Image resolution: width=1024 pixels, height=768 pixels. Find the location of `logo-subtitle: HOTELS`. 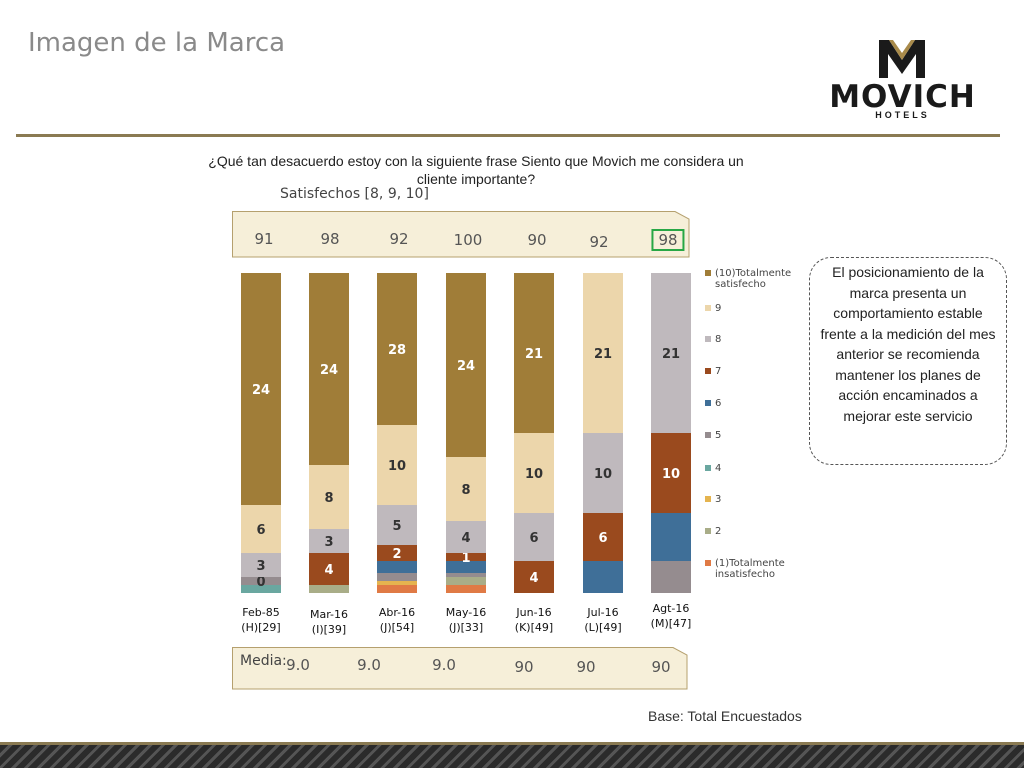

logo-subtitle: HOTELS is located at coordinates (902, 115).